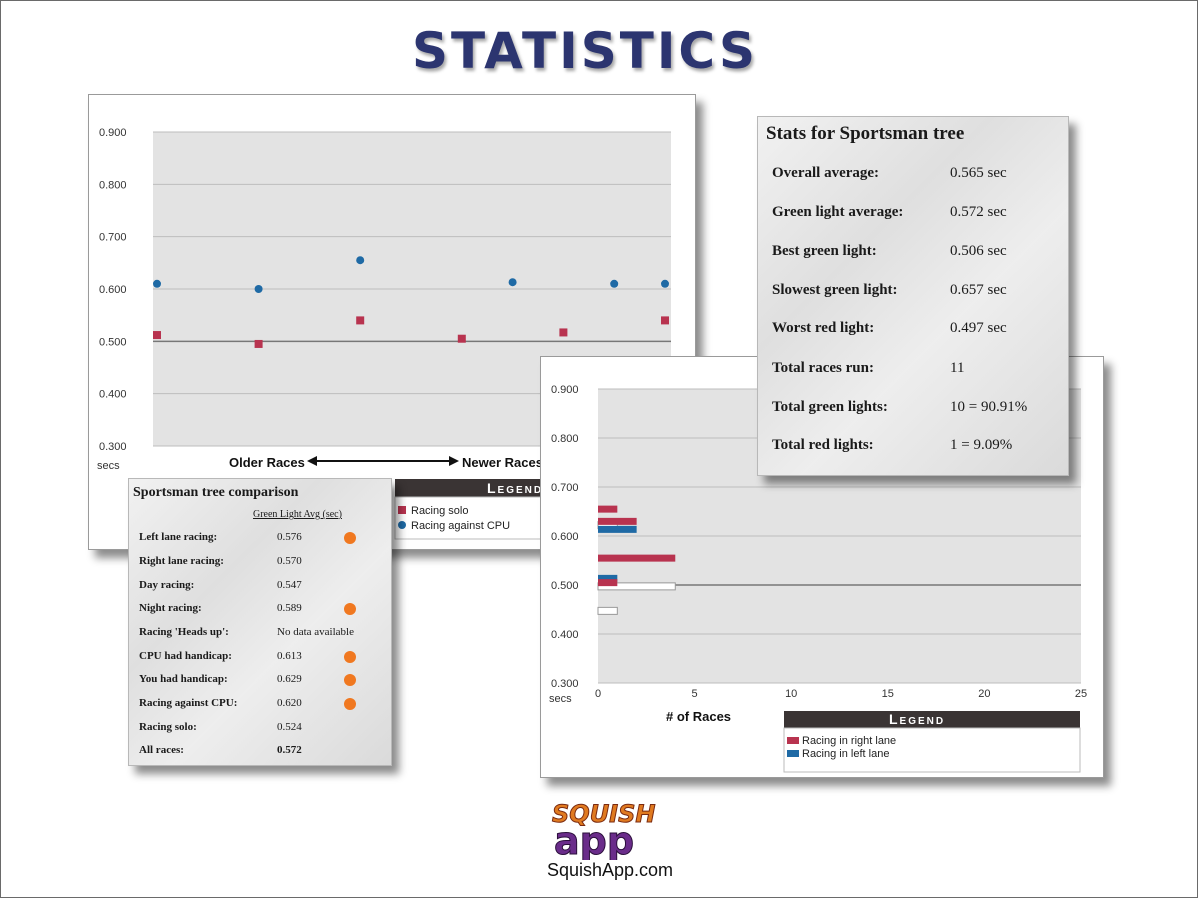 Image resolution: width=1200 pixels, height=900 pixels. Describe the element at coordinates (823, 368) in the screenshot. I see `stats-label: Total races run:` at that location.